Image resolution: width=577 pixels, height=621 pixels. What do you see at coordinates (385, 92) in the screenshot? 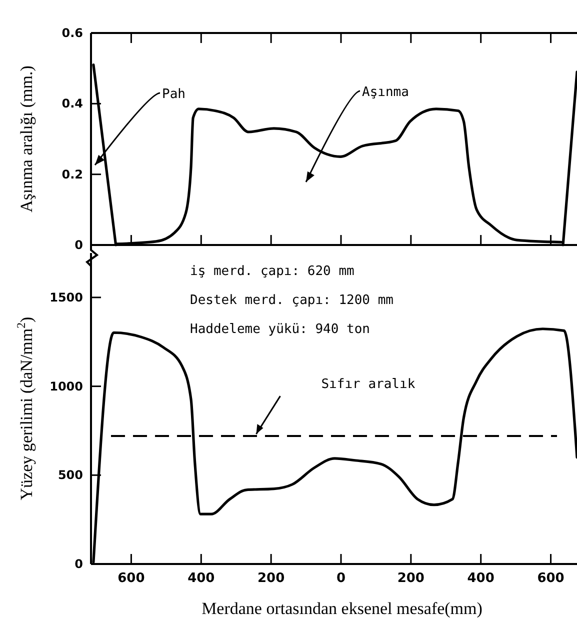
I see `annotation: Aşınma` at bounding box center [385, 92].